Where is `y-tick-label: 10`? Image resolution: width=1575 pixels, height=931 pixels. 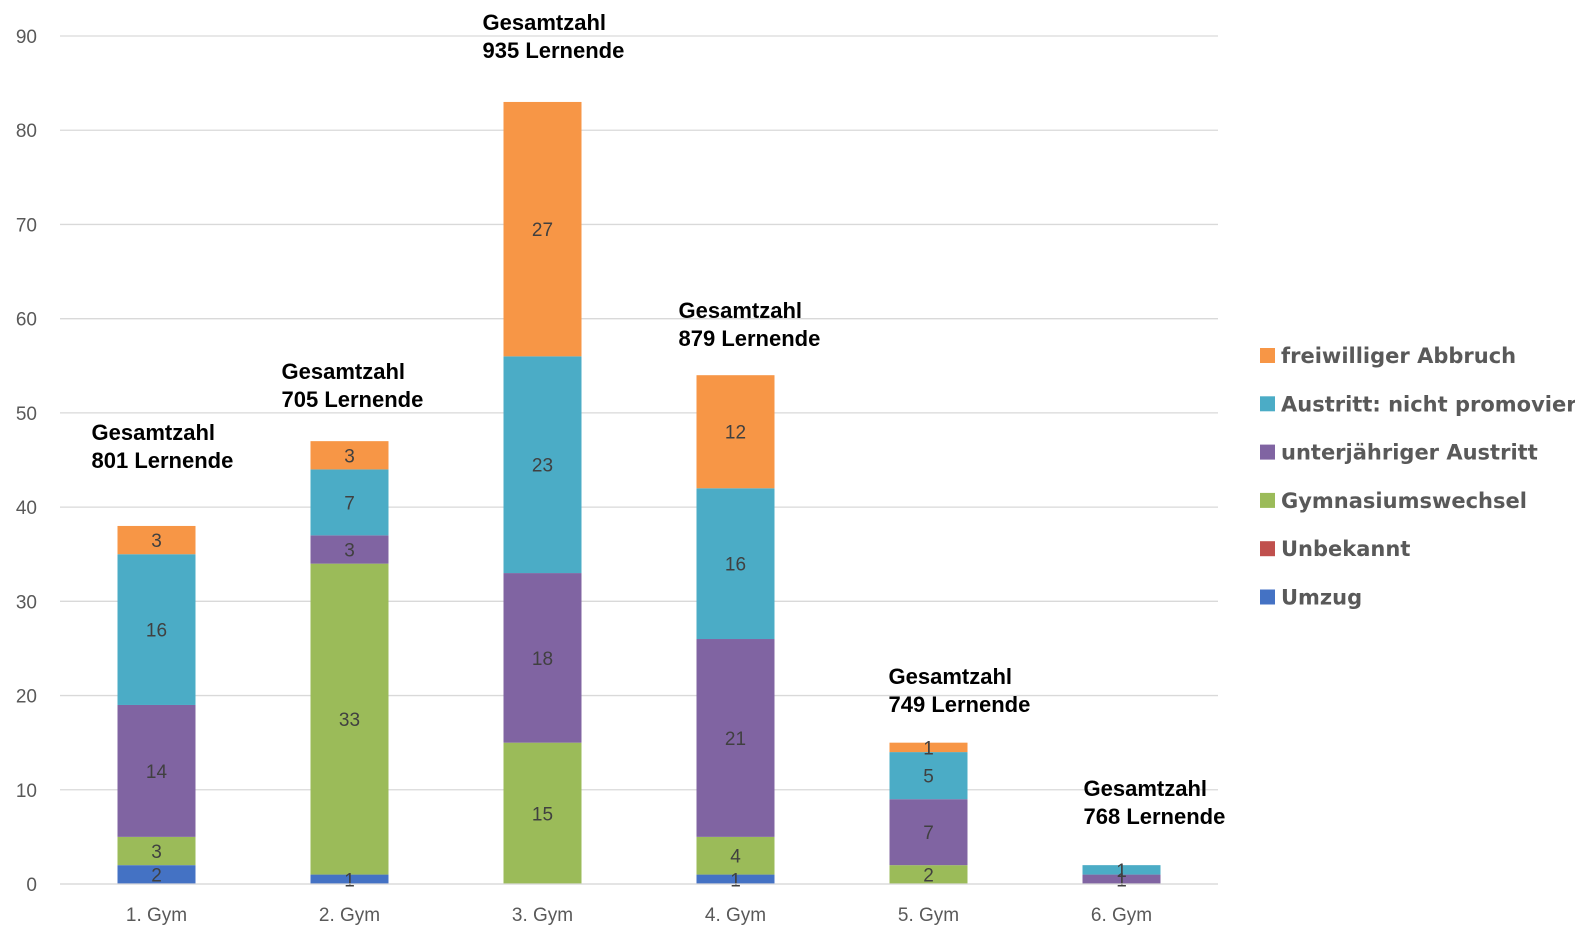
y-tick-label: 10 is located at coordinates (26, 791).